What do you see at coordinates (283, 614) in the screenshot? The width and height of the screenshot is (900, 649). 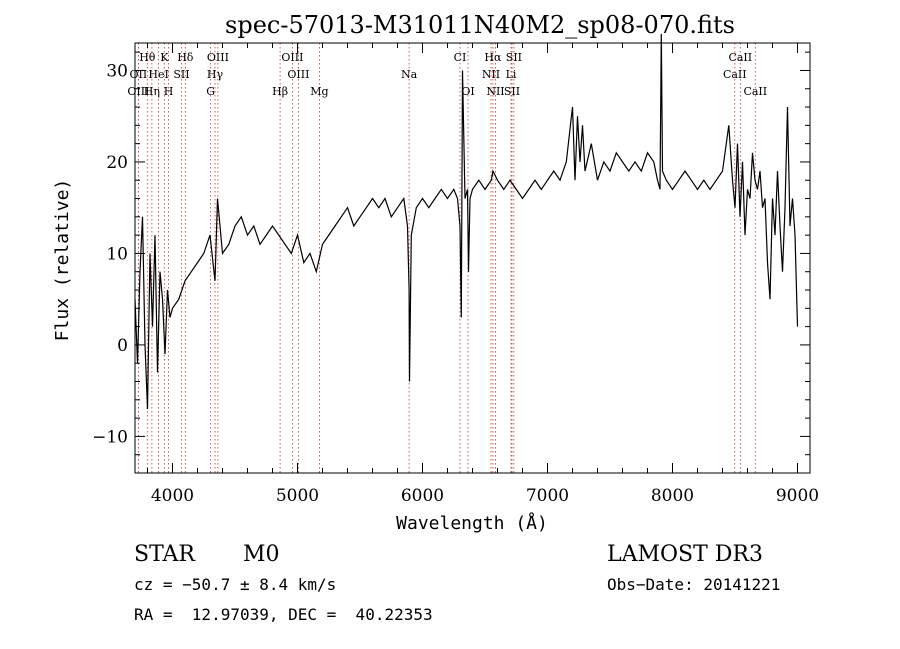 I see `coordinates: RA = 12.97039, DEC = 40.22353` at bounding box center [283, 614].